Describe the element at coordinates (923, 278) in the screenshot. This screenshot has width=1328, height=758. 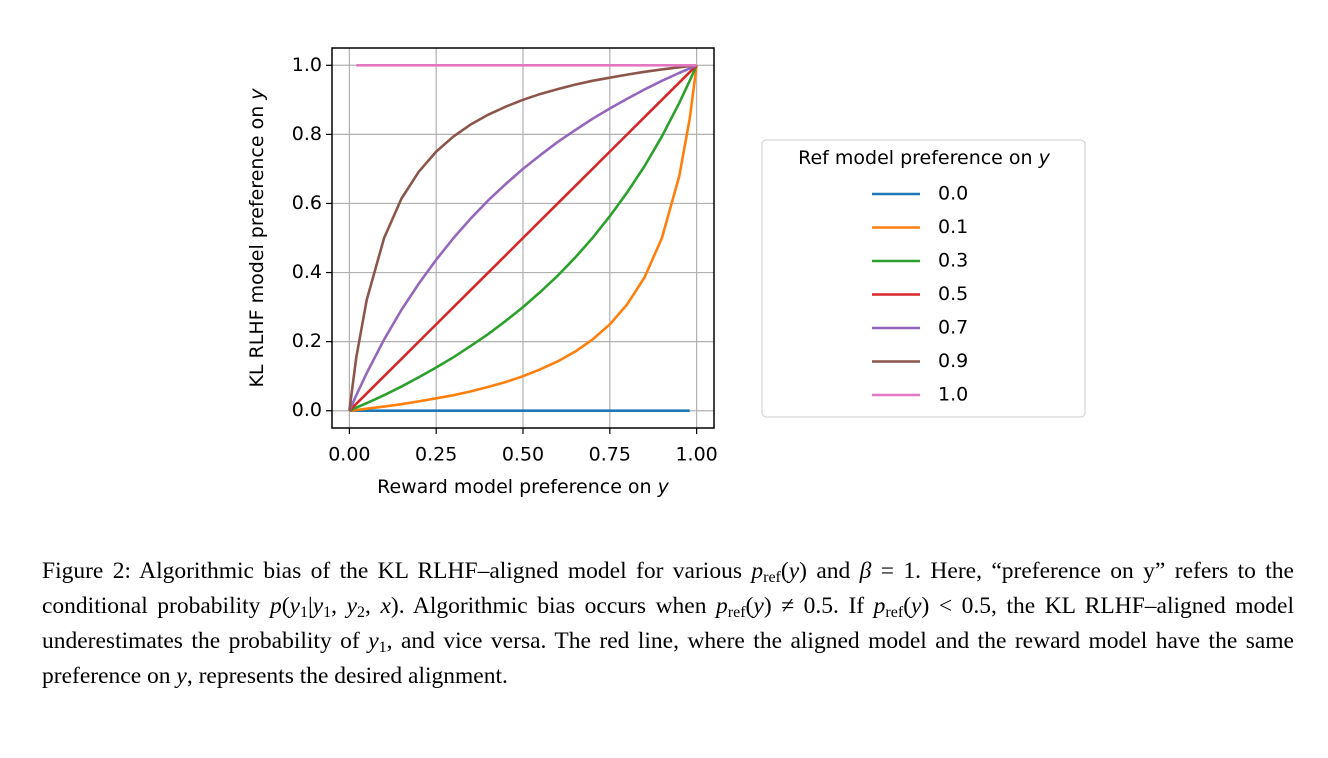
I see `legend-box` at that location.